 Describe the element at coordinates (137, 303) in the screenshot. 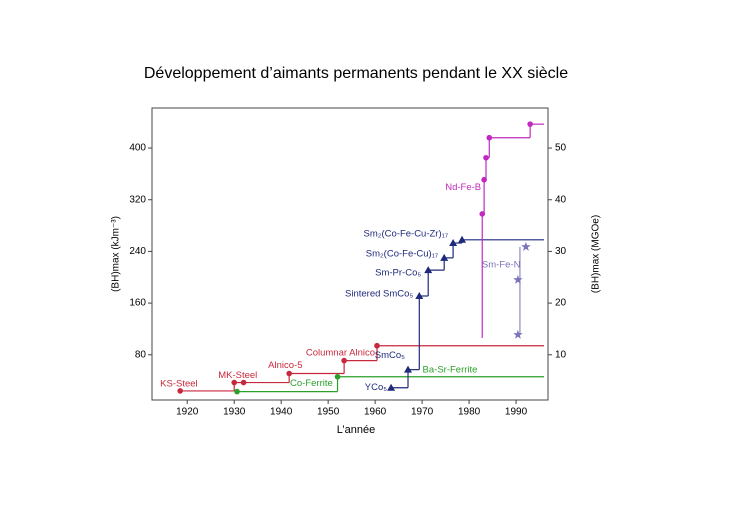

I see `y-tick-label: 160` at that location.